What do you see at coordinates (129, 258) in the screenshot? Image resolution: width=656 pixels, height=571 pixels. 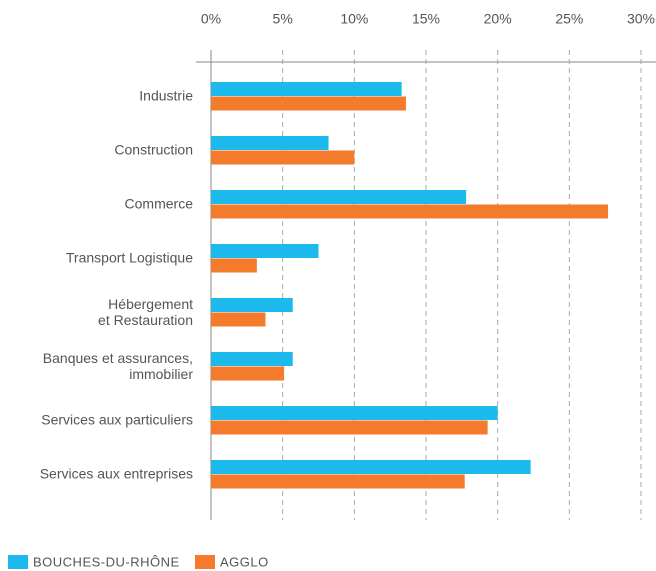 I see `y-tick-label: Transport Logistique` at bounding box center [129, 258].